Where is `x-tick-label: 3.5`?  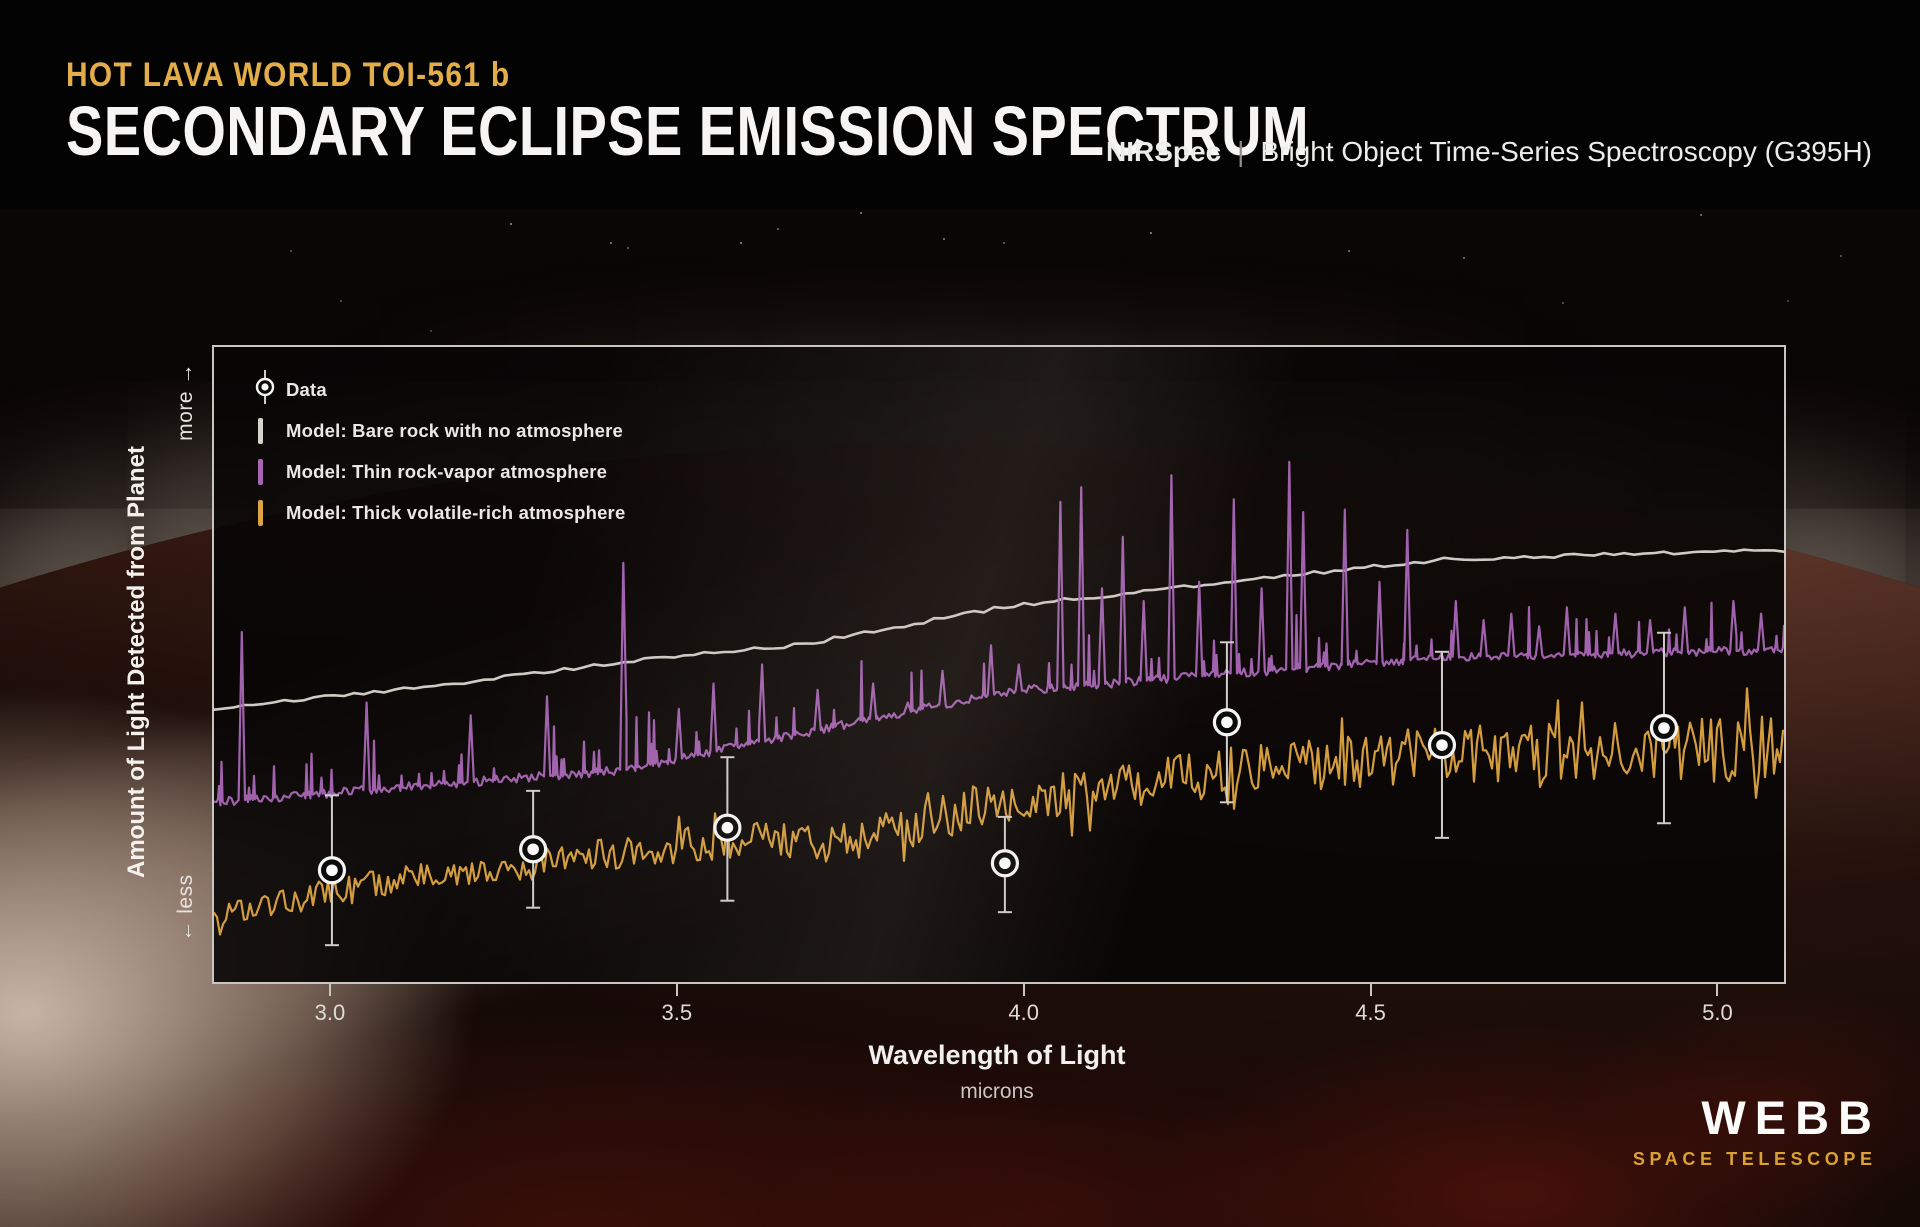
x-tick-label: 3.5 is located at coordinates (677, 1012).